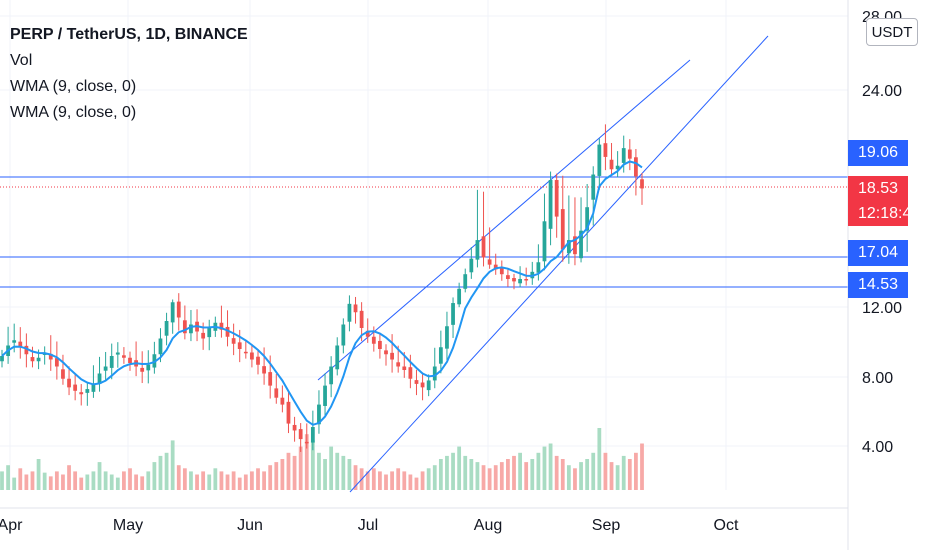 The width and height of the screenshot is (932, 550). Describe the element at coordinates (368, 525) in the screenshot. I see `time-axis-tick-label: Jul` at that location.